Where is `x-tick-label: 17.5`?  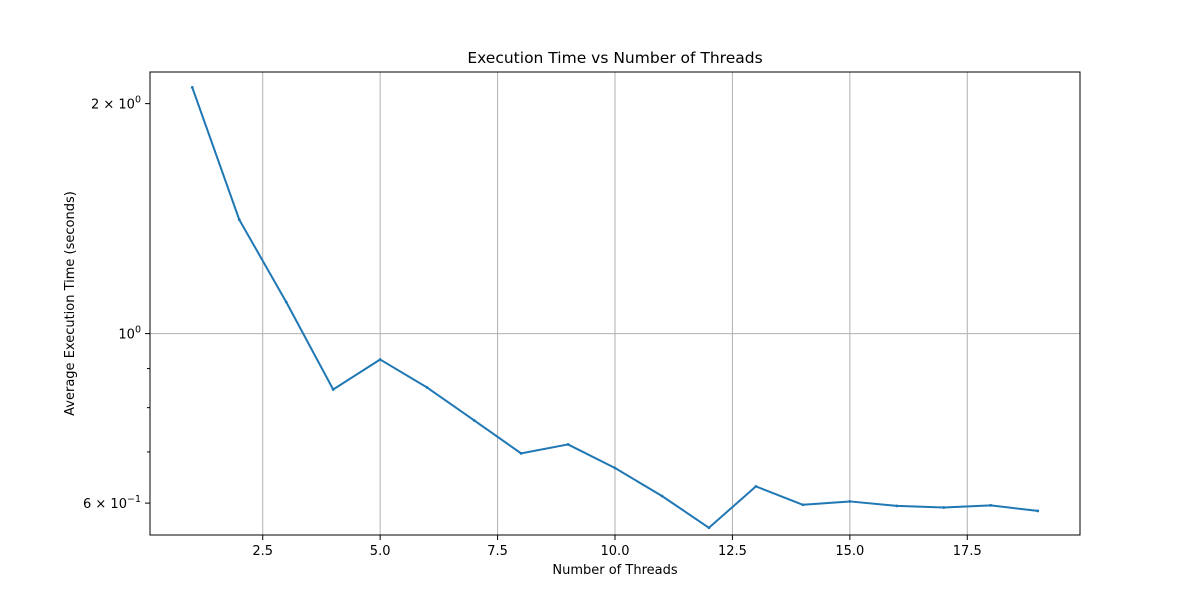
x-tick-label: 17.5 is located at coordinates (967, 551).